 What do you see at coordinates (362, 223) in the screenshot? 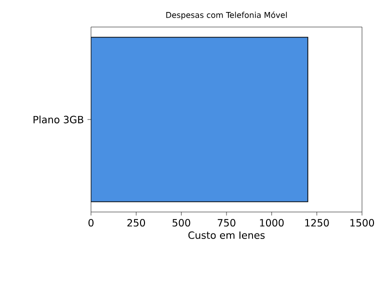
I see `x-tick-label: 1500` at bounding box center [362, 223].